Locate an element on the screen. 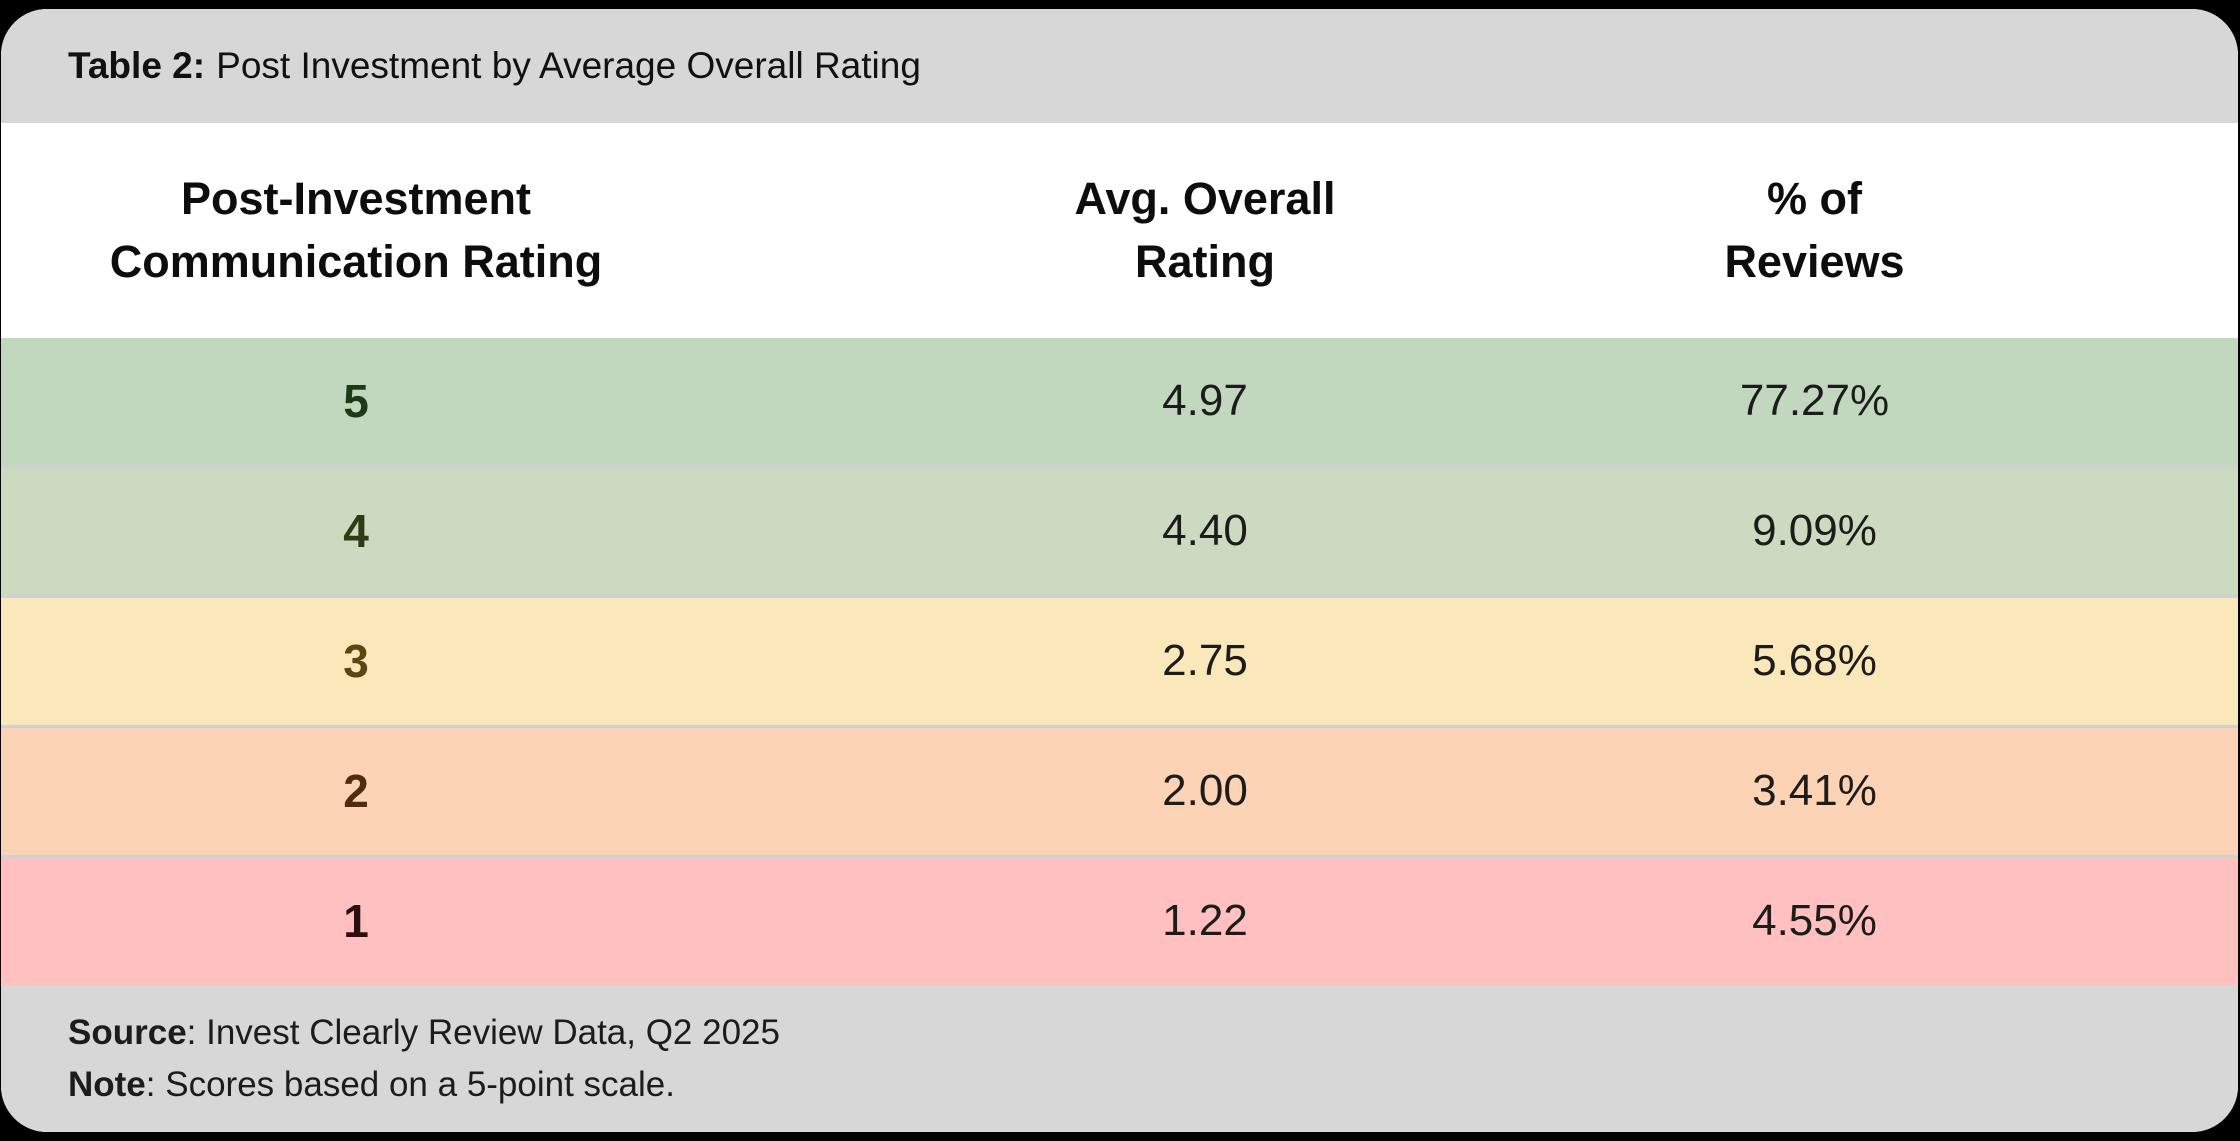 The width and height of the screenshot is (2240, 1141). column-header-line: Rating is located at coordinates (1205, 261).